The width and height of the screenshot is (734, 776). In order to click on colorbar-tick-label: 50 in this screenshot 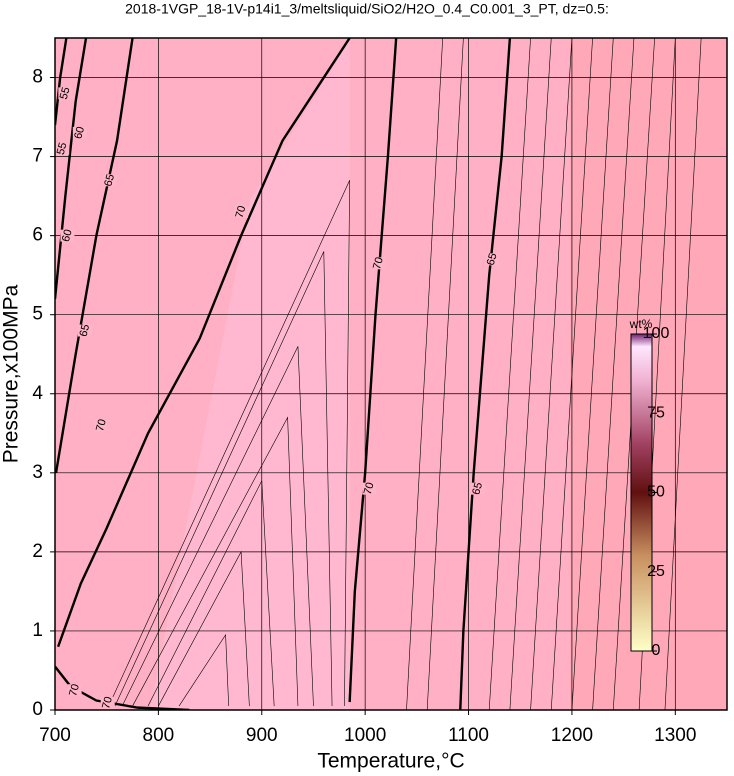, I will do `click(656, 492)`.